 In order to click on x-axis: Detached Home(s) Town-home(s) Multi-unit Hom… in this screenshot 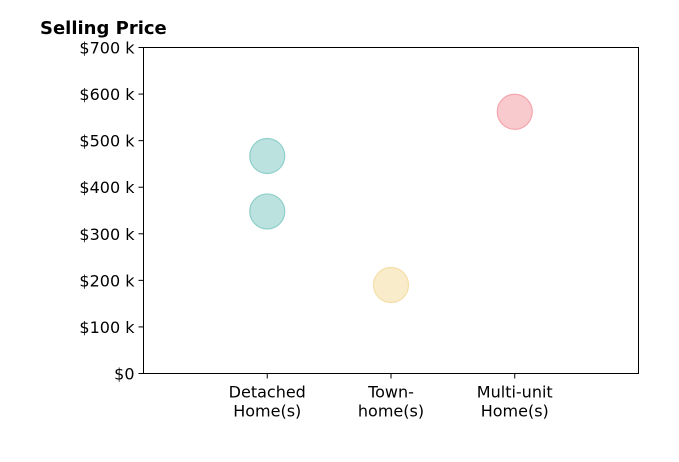, I will do `click(391, 397)`.